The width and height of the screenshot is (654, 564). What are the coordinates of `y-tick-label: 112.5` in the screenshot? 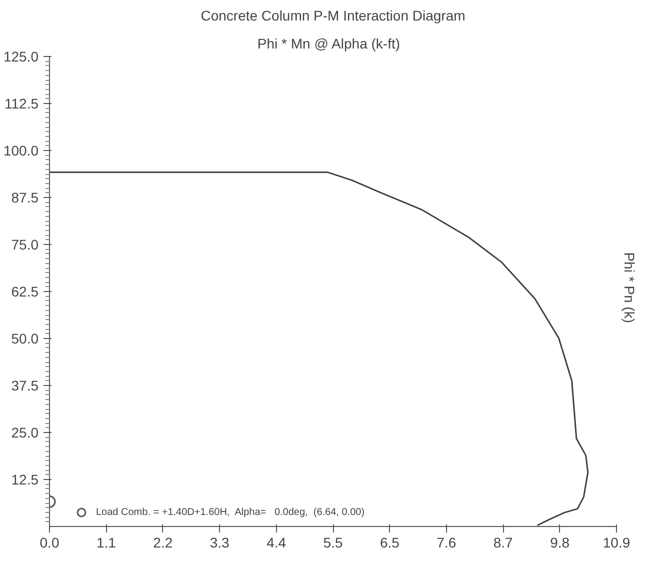 It's located at (21, 104).